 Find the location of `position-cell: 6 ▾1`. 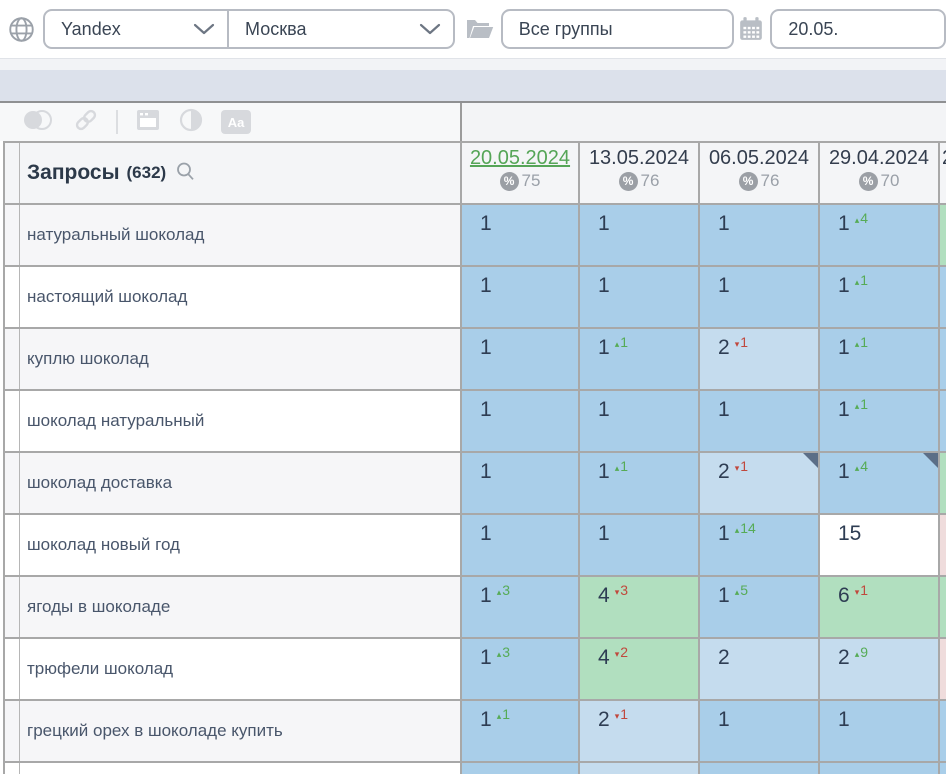

position-cell: 6 ▾1 is located at coordinates (879, 607).